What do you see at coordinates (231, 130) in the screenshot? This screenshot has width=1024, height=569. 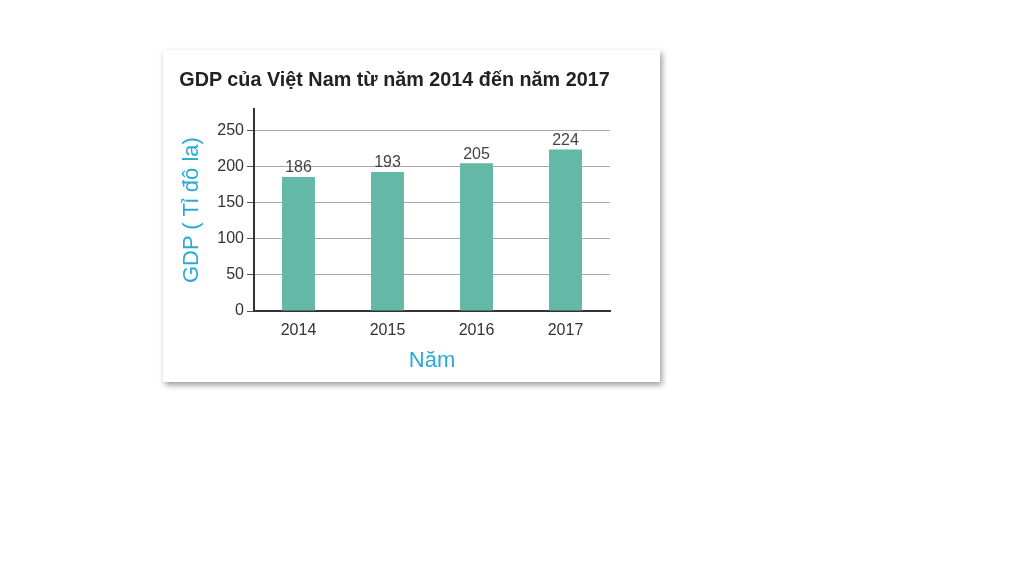 I see `y-tick-label: 250` at bounding box center [231, 130].